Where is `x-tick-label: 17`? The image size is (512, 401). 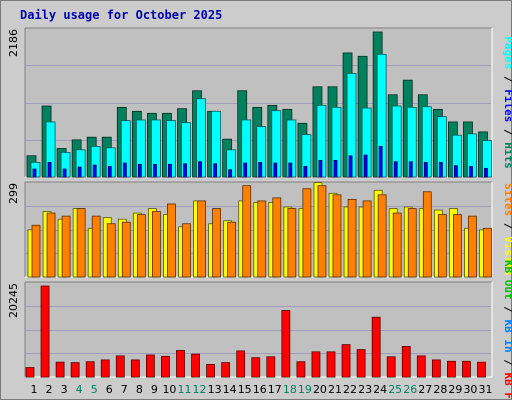 x-tick-label: 17 is located at coordinates (275, 389).